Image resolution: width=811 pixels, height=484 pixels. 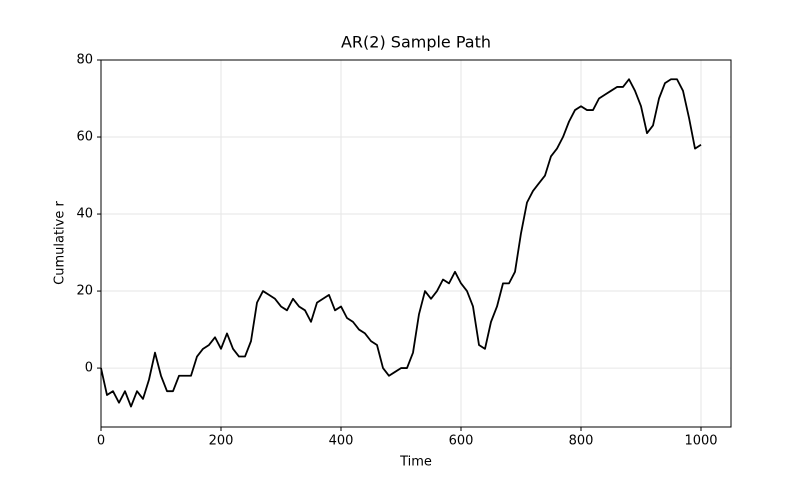 What do you see at coordinates (221, 441) in the screenshot?
I see `x-tick-label: 200` at bounding box center [221, 441].